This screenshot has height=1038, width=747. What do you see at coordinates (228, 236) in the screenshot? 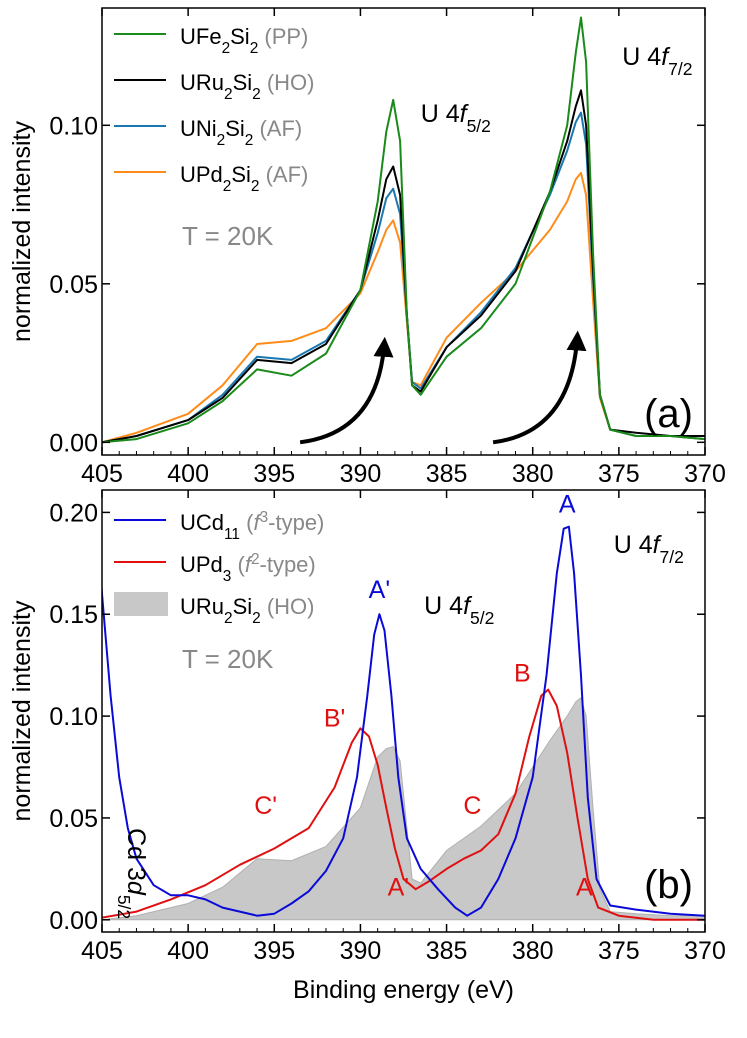
I see `temperature-label: T = 20K` at bounding box center [228, 236].